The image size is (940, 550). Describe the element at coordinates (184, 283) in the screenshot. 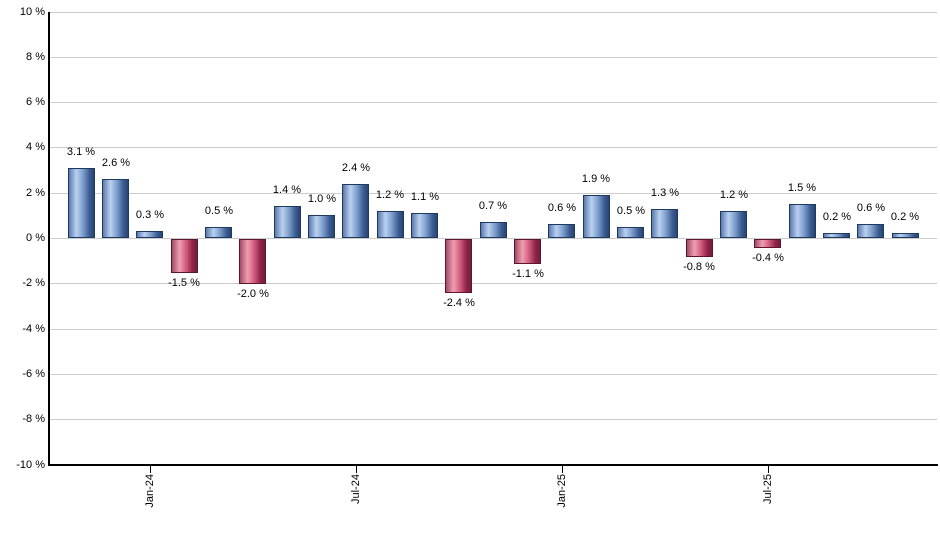

I see `bar-value-label: -1.5 %` at that location.